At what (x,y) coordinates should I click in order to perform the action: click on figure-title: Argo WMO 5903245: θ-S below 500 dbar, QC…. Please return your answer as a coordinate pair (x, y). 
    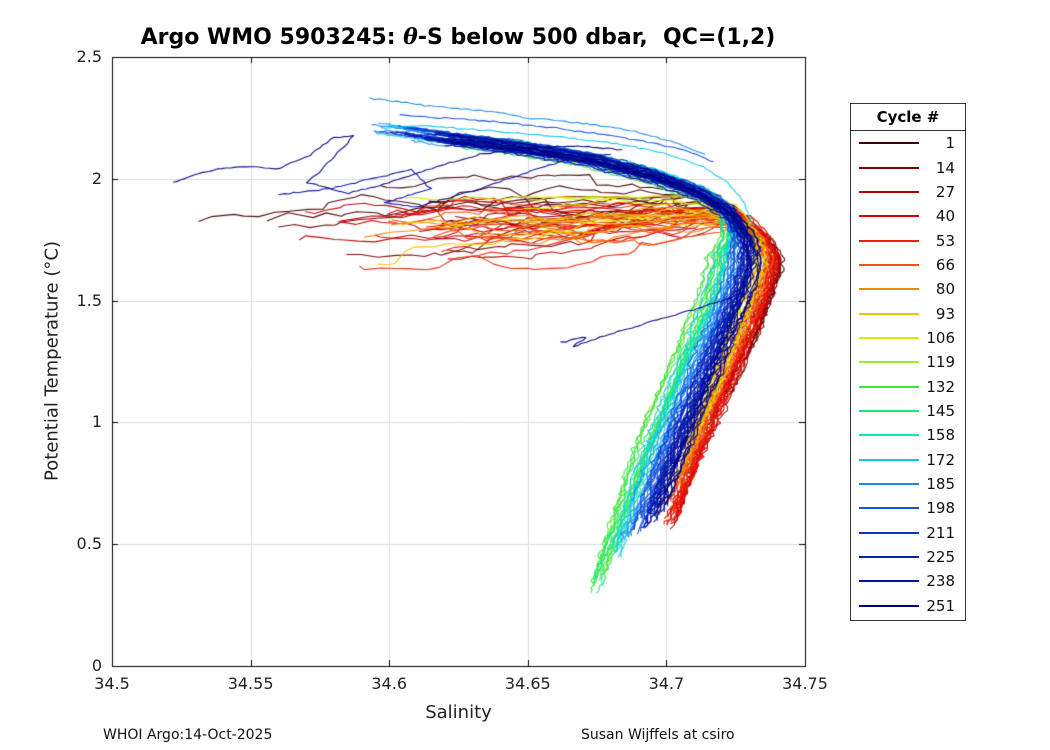
    Looking at the image, I should click on (458, 37).